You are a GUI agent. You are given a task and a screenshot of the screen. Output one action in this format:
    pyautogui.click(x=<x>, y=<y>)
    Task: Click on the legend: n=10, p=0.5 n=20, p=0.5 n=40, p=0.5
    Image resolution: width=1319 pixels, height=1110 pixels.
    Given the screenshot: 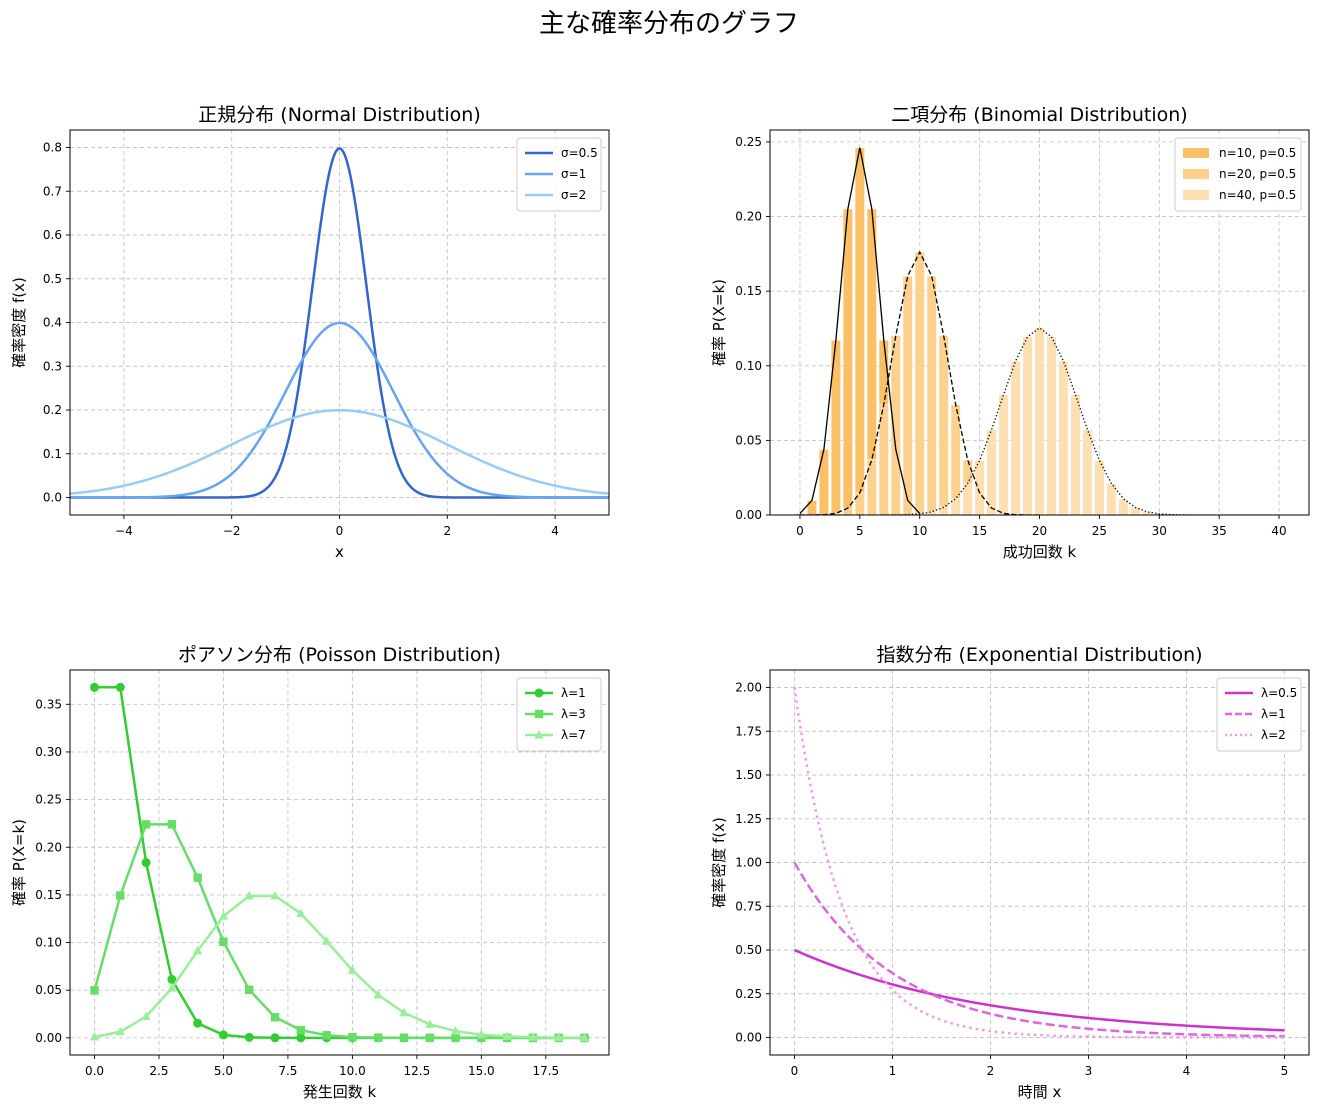 What is the action you would take?
    pyautogui.click(x=1238, y=174)
    